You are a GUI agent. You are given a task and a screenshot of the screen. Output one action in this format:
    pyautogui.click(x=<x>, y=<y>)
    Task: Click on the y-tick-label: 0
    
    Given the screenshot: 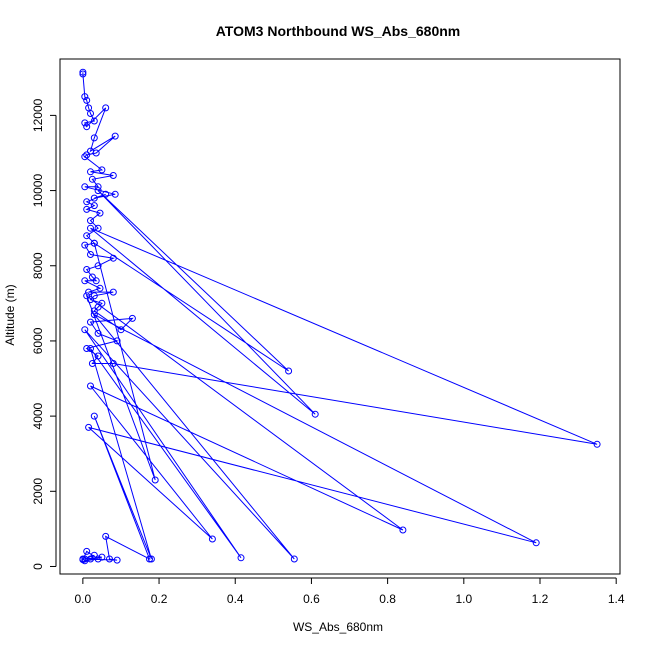 What is the action you would take?
    pyautogui.click(x=38, y=566)
    